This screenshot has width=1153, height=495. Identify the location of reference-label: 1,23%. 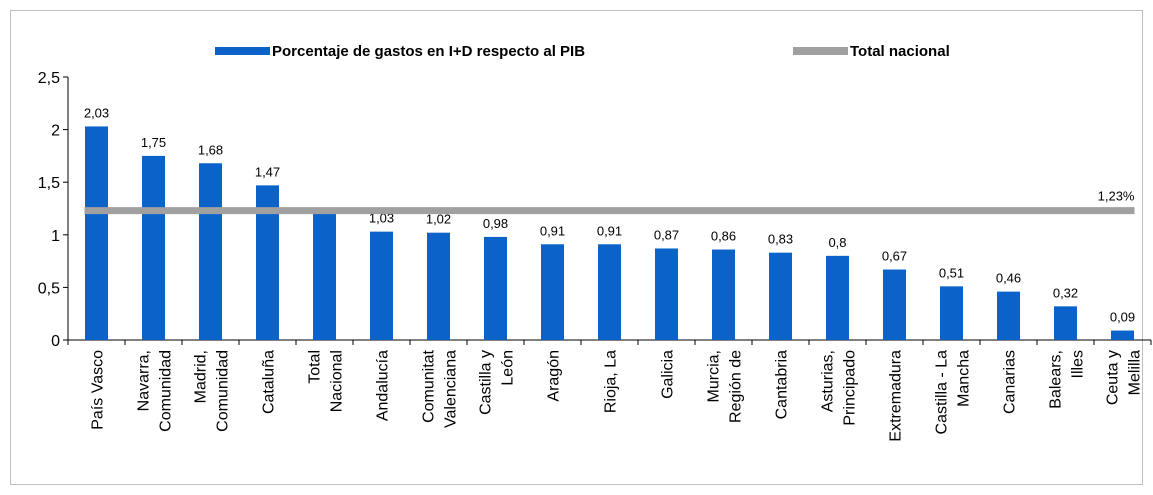
(1116, 196).